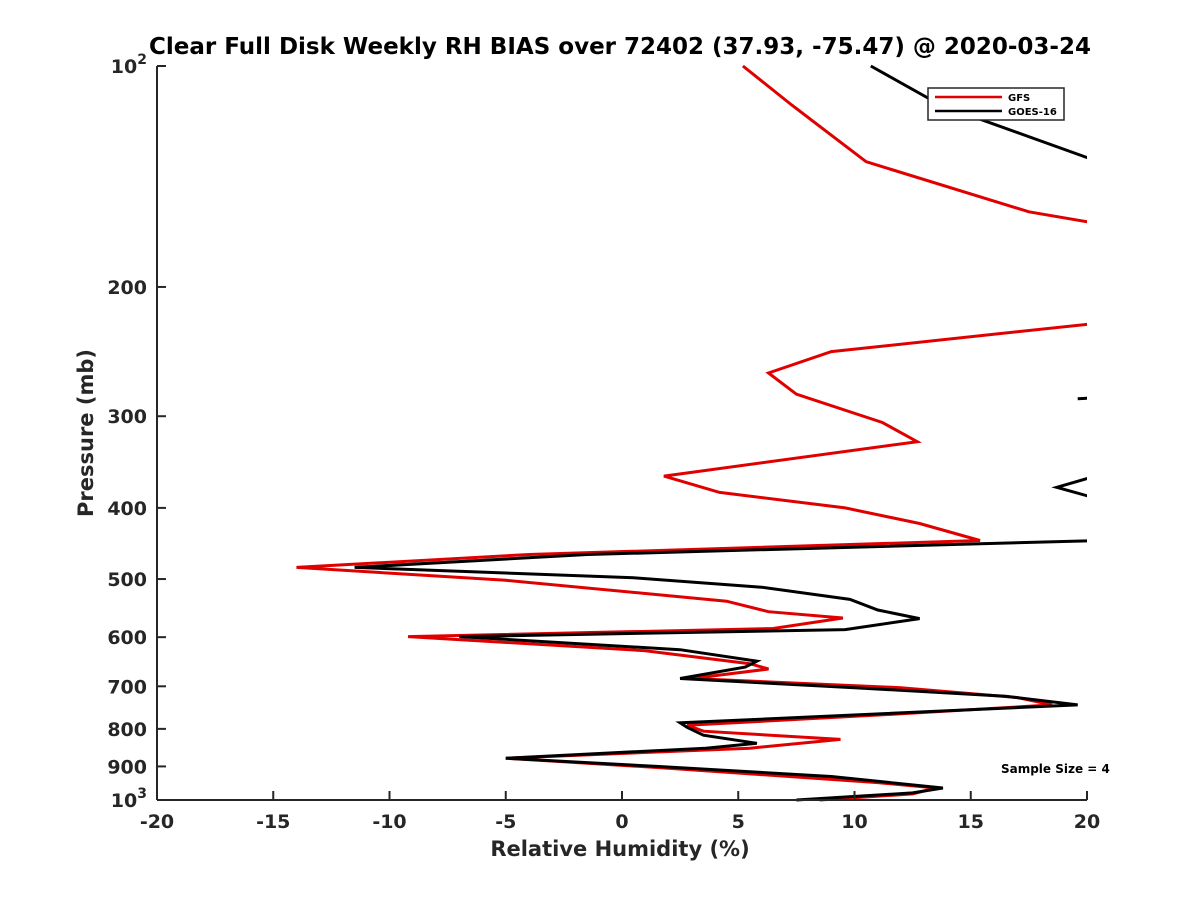 The width and height of the screenshot is (1200, 900). What do you see at coordinates (273, 822) in the screenshot?
I see `x-tick-label: -15` at bounding box center [273, 822].